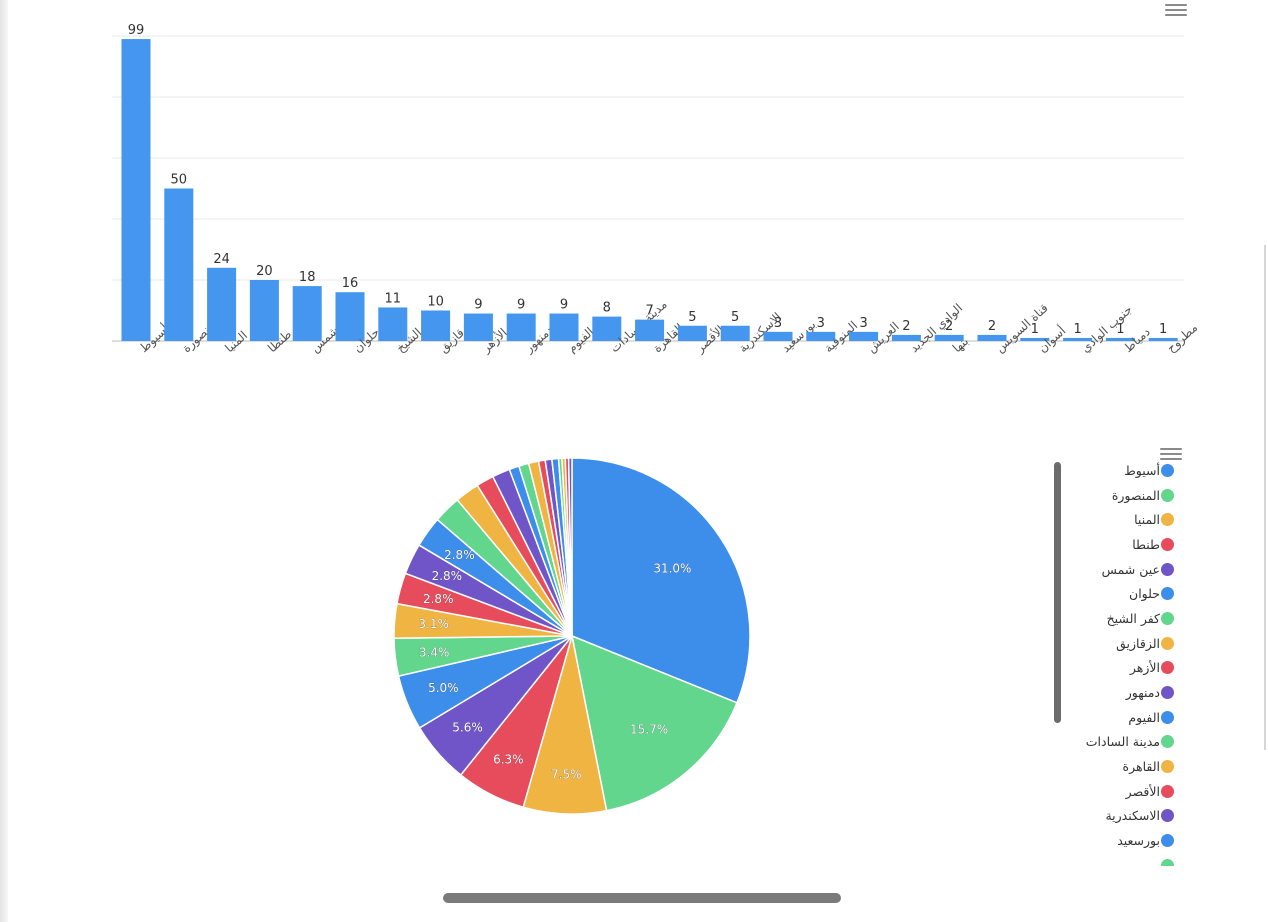 This screenshot has width=1268, height=922. Describe the element at coordinates (1118, 859) in the screenshot. I see `legend-item` at that location.